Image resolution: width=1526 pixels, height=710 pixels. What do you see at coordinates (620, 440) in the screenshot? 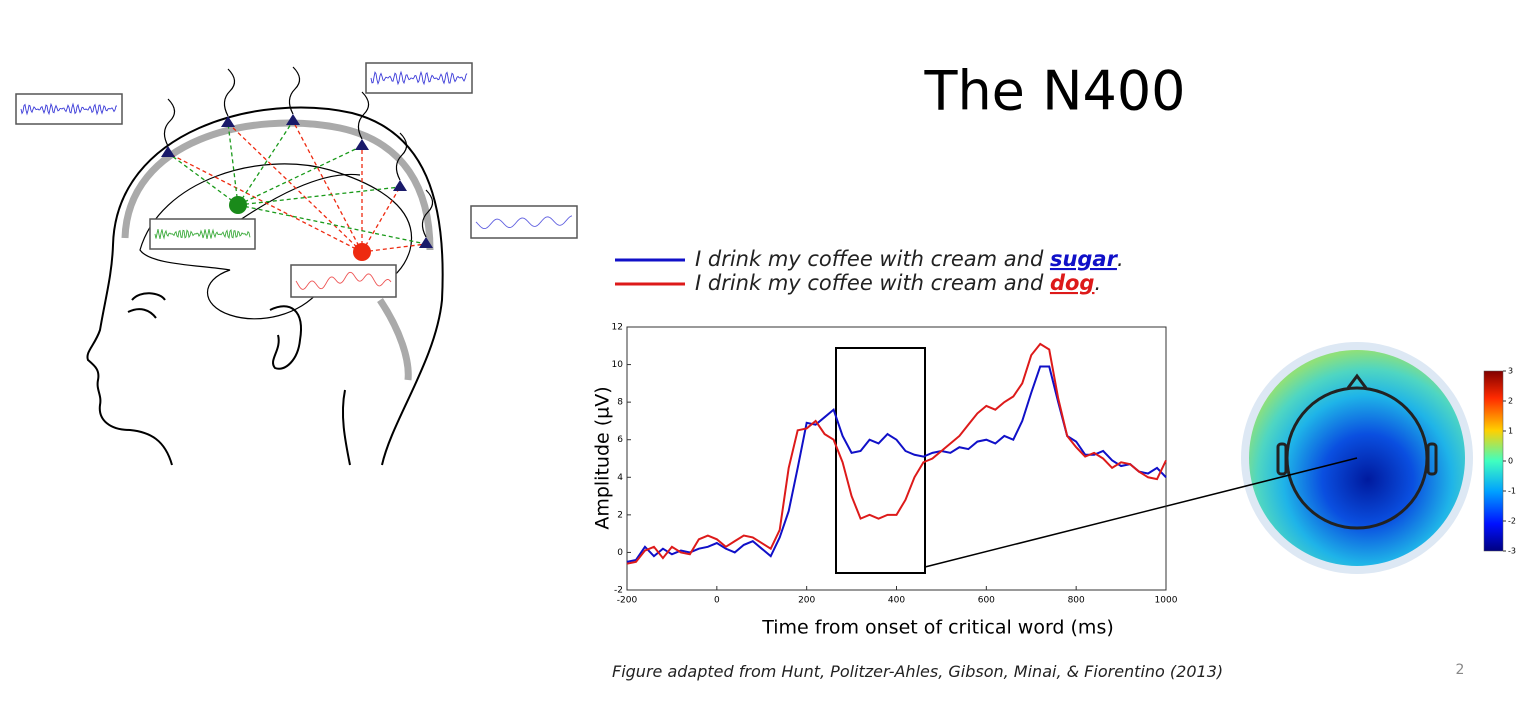
I see `y-tick-label: 6` at bounding box center [620, 440].